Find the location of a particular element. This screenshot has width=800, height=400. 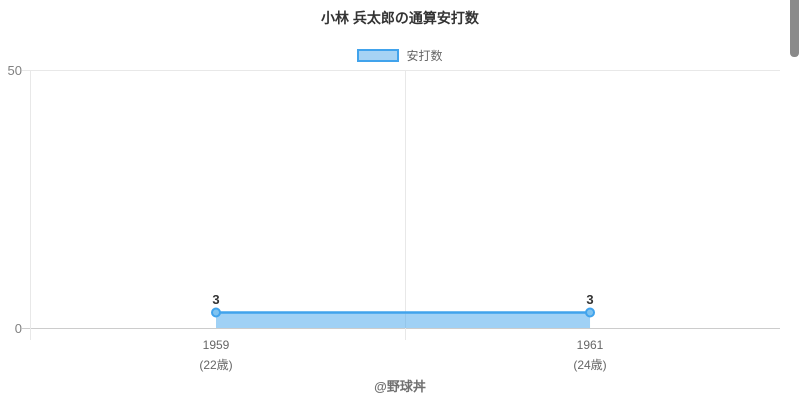

footer-credit: @野球丼 is located at coordinates (400, 386).